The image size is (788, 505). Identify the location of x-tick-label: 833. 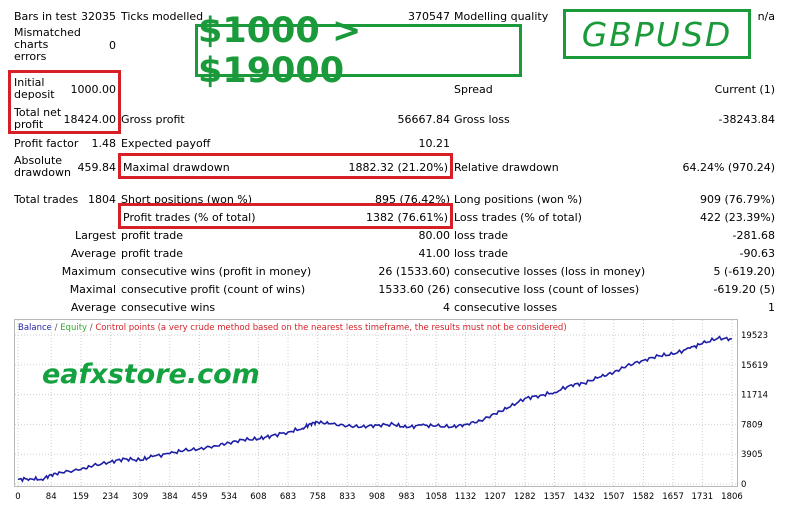
(347, 497).